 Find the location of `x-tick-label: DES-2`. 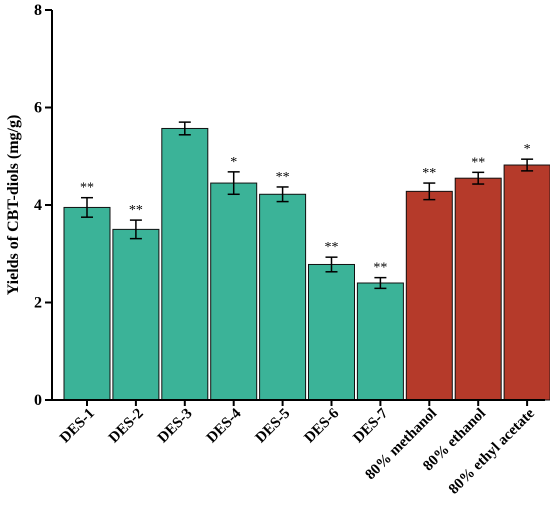

x-tick-label: DES-2 is located at coordinates (126, 426).